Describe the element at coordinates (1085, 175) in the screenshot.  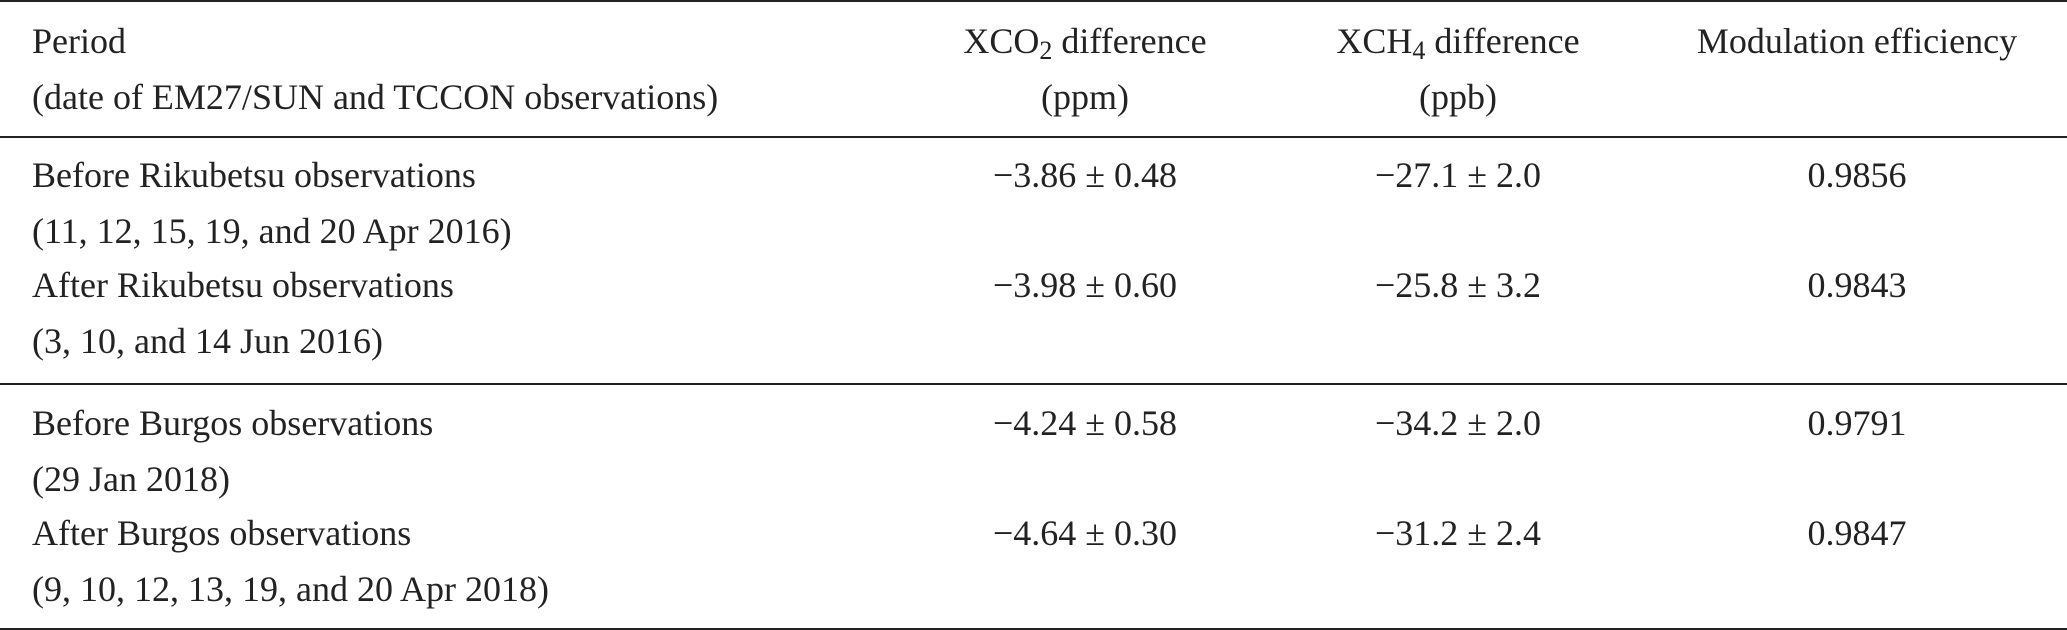
I see `xco2-cell: −3.86 ± 0.48` at that location.